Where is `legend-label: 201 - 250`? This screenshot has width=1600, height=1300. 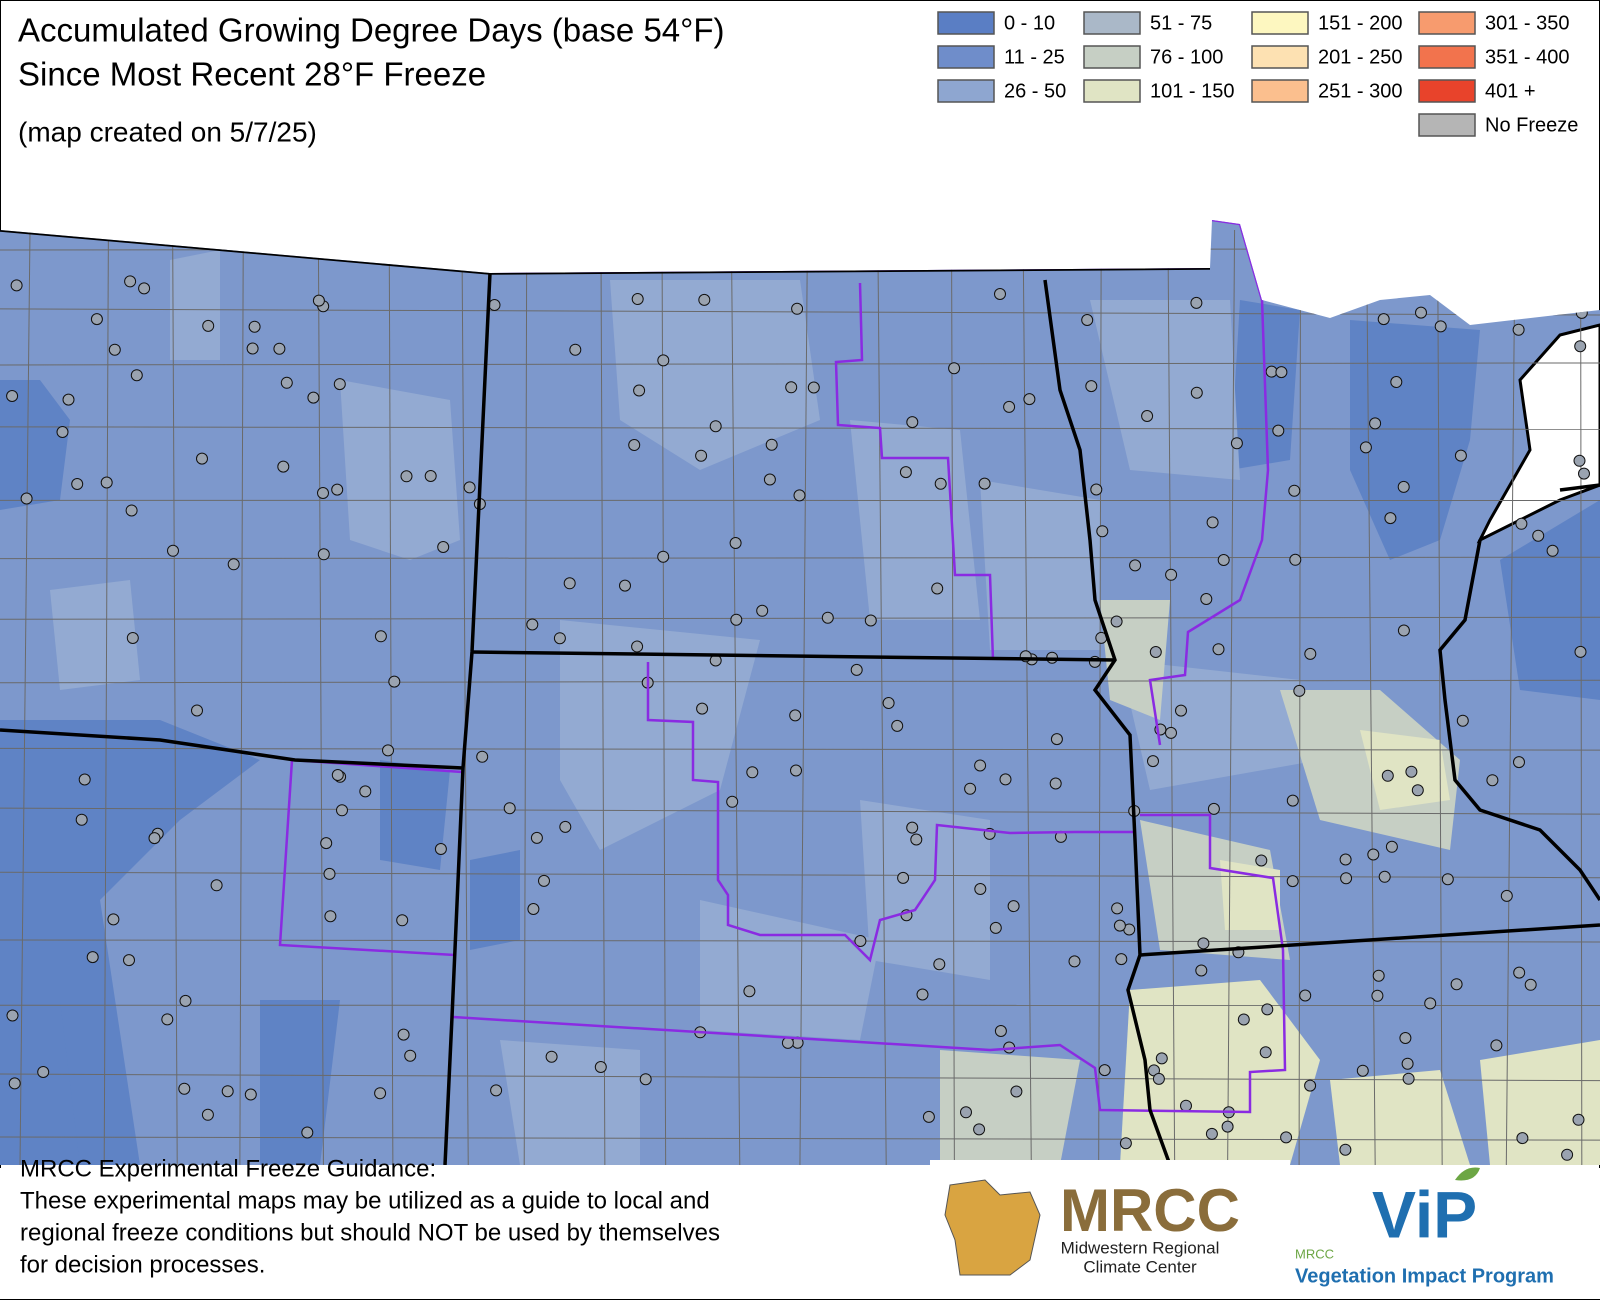 legend-label: 201 - 250 is located at coordinates (1360, 57).